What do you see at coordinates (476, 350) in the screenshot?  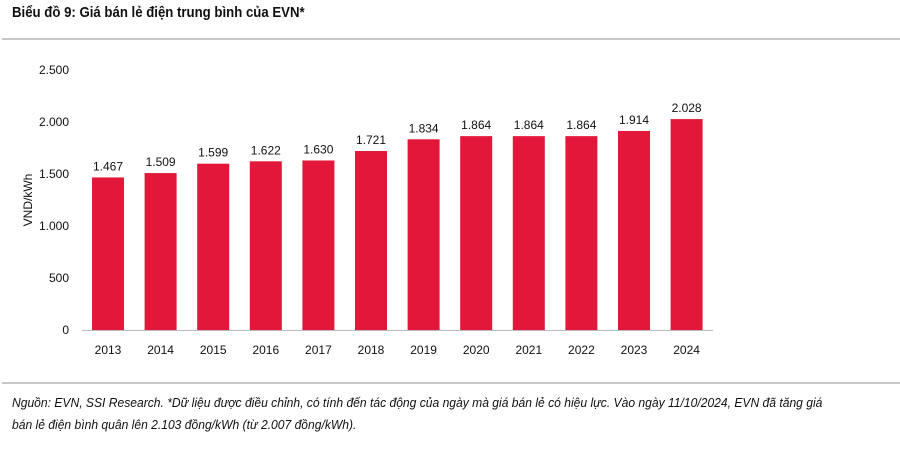 I see `x-tick-label: 2020` at bounding box center [476, 350].